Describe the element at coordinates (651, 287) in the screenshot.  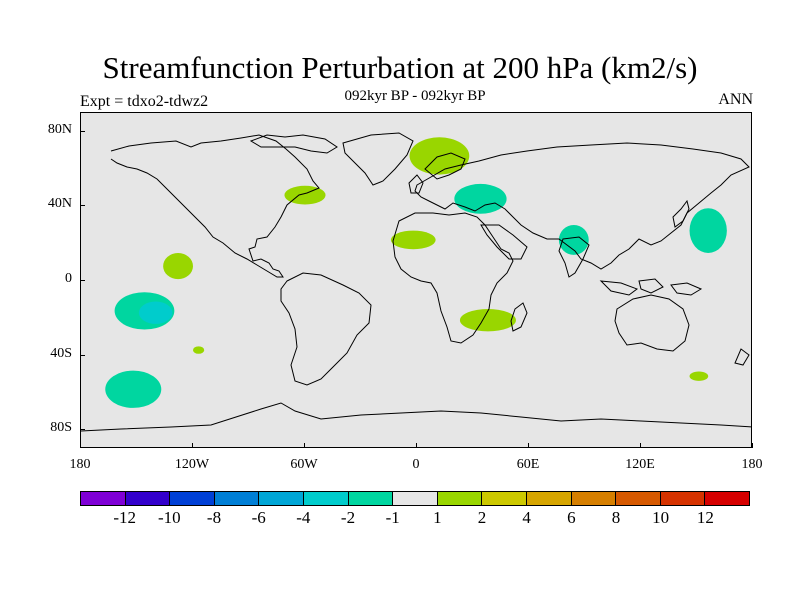
I see `coast-indonesia` at that location.